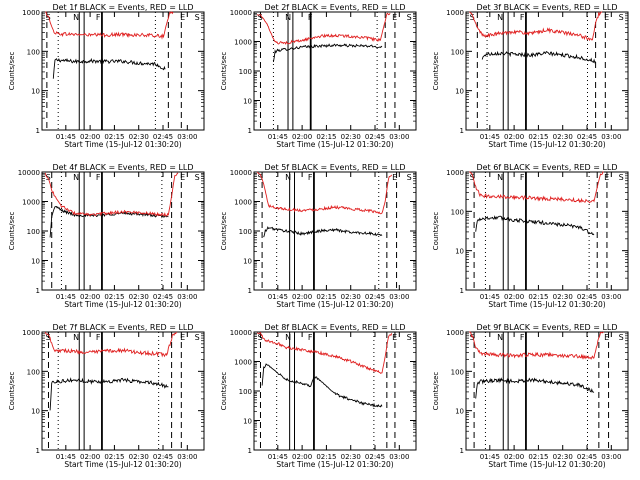 This screenshot has height=480, width=640. Describe the element at coordinates (546, 327) in the screenshot. I see `chart-title: Det 9f BLACK = Events, RED = LLD` at that location.